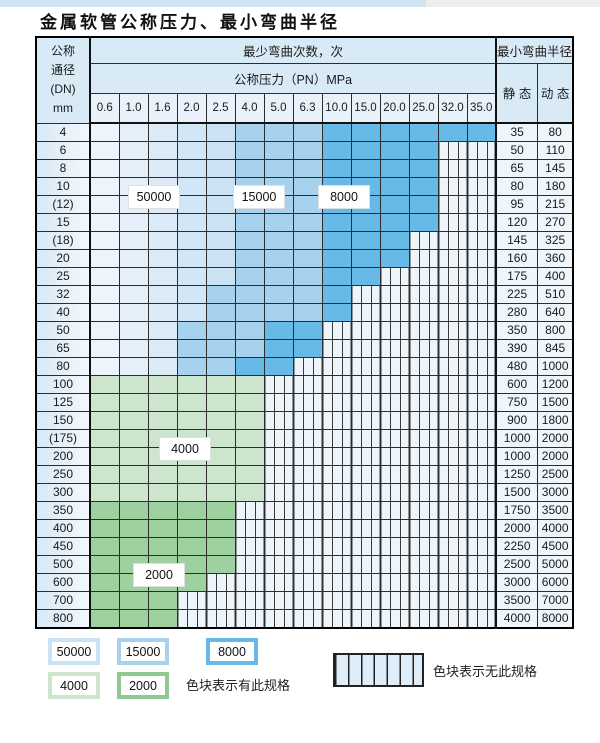 This screenshot has width=600, height=743. Describe the element at coordinates (259, 197) in the screenshot. I see `cycle-label-15000: 15000` at that location.